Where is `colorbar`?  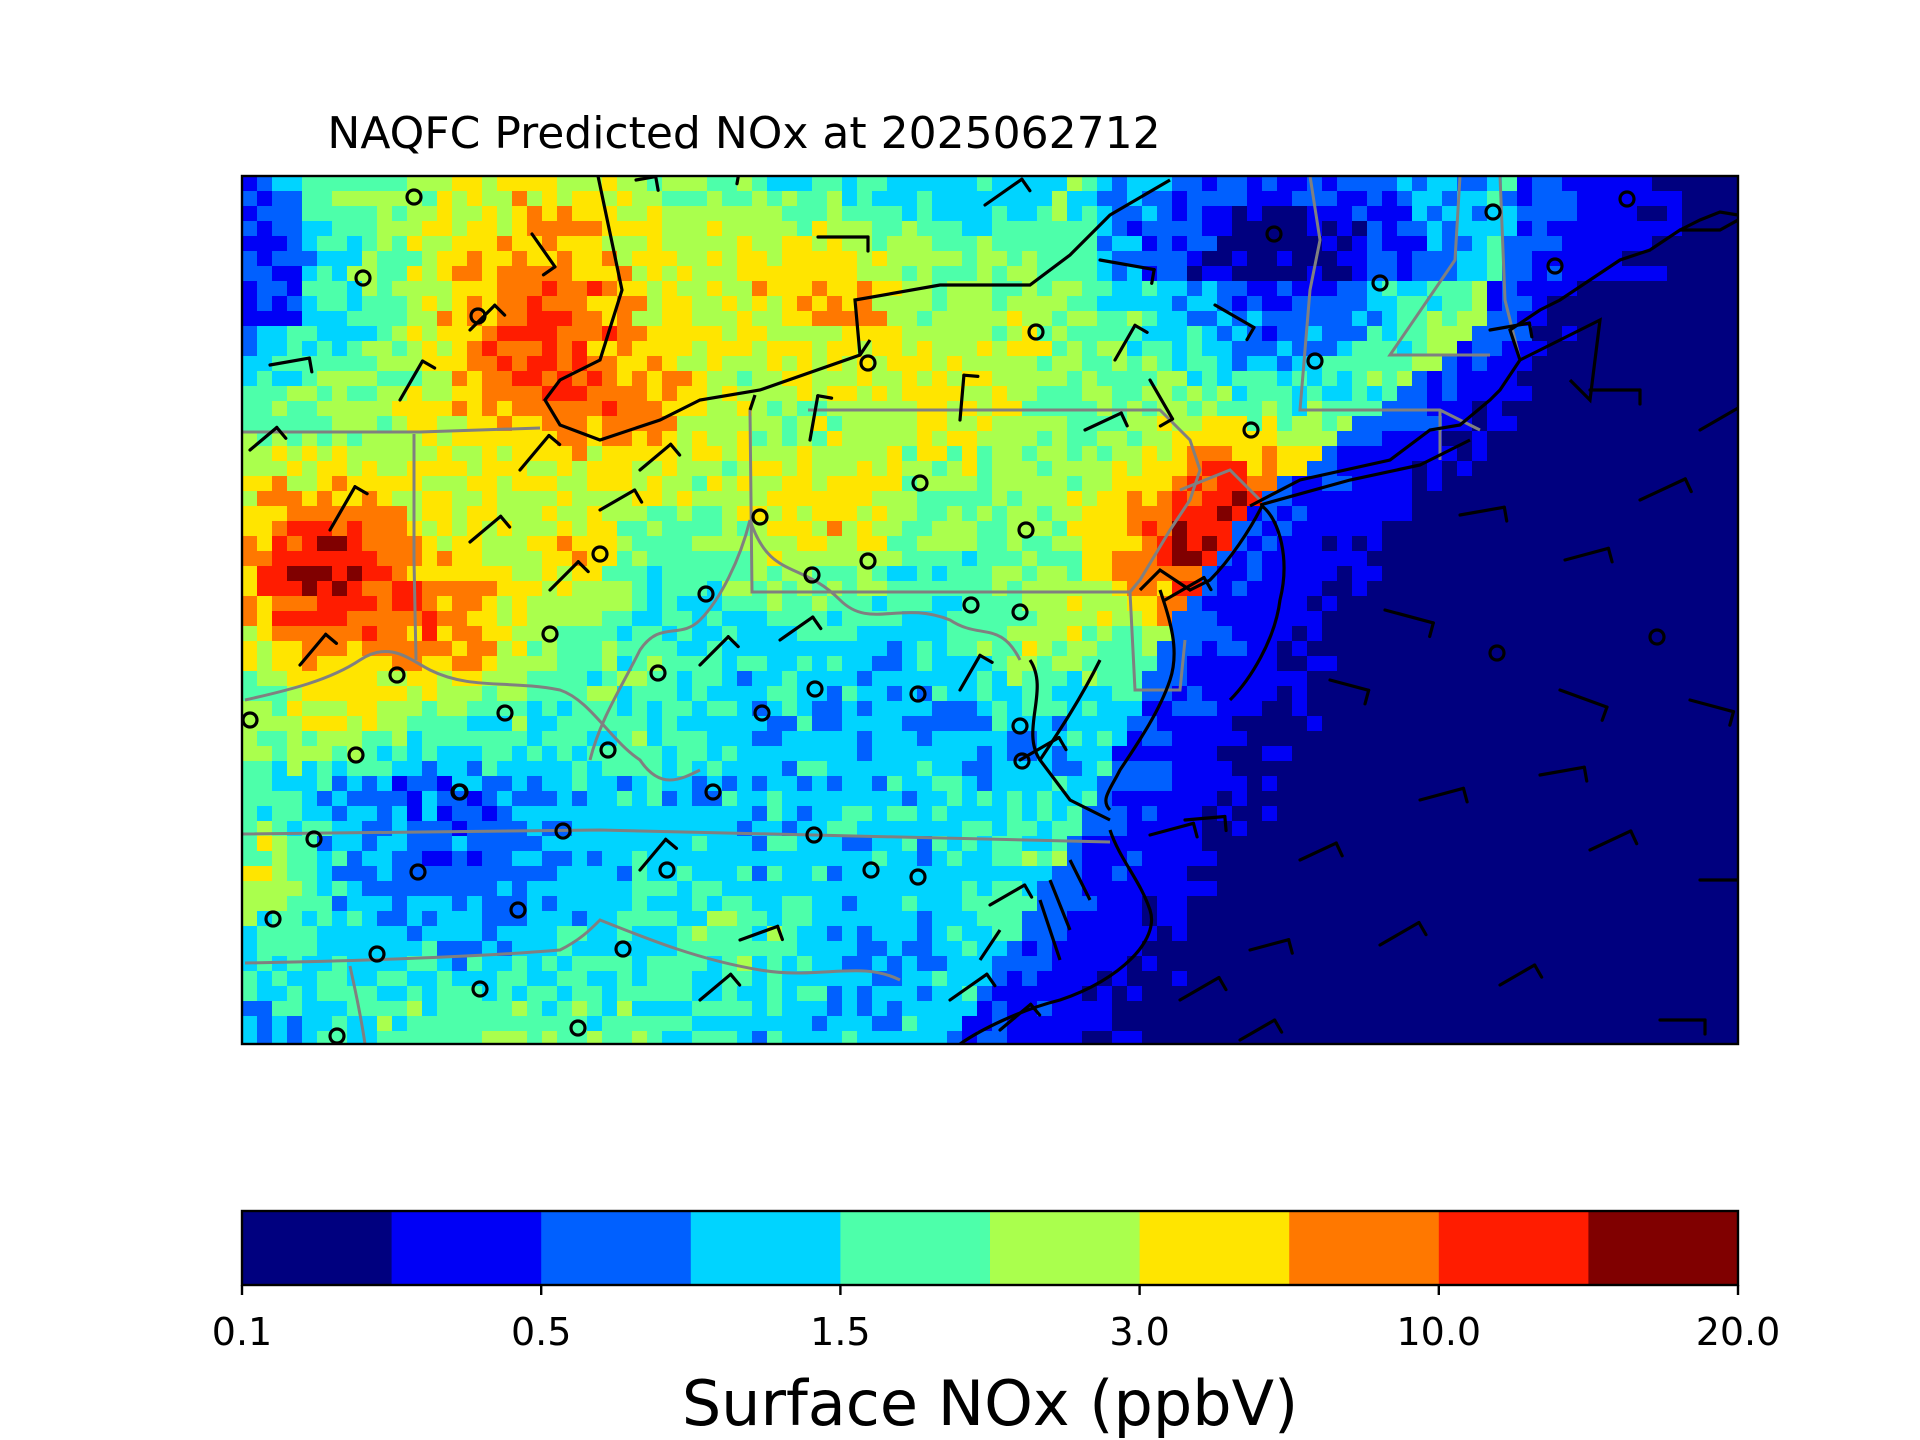 colorbar is located at coordinates (990, 1248).